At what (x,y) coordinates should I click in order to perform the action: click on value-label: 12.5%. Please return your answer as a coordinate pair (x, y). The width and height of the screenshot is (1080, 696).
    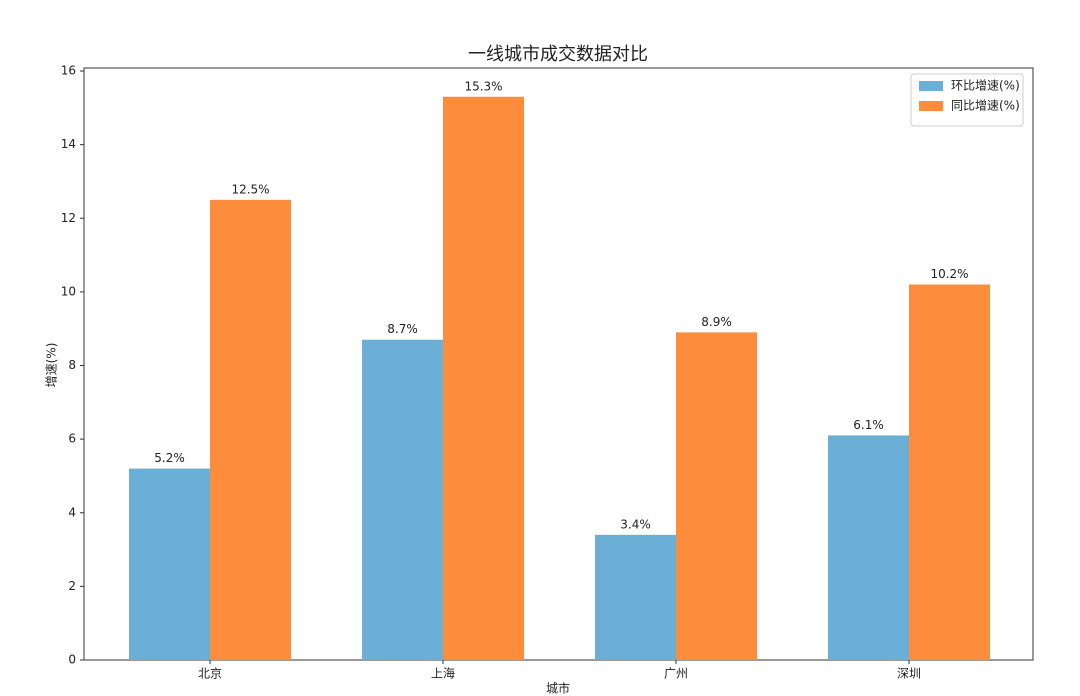
    Looking at the image, I should click on (250, 189).